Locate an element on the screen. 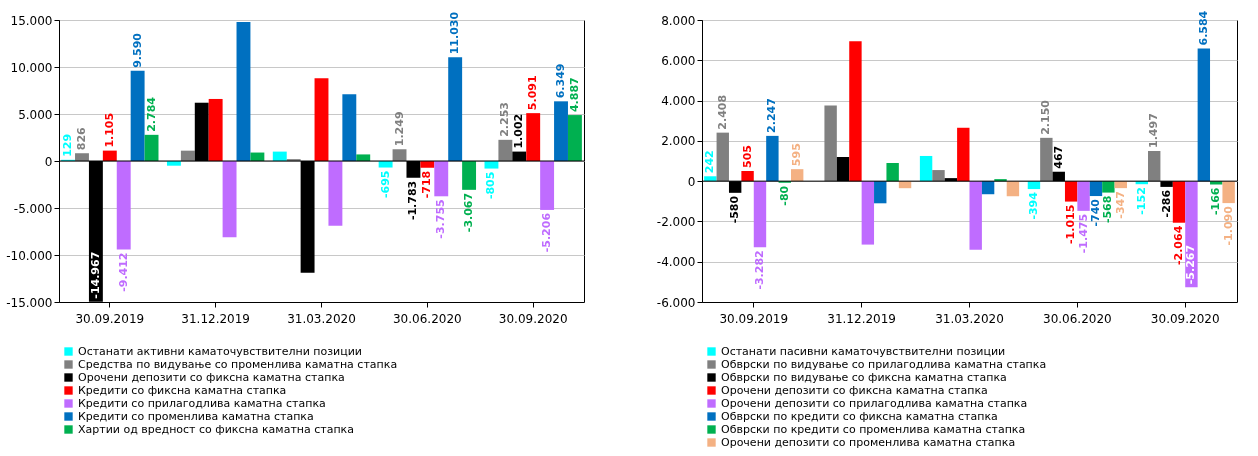 The height and width of the screenshot is (456, 1258). y-tick-label: 15.000 is located at coordinates (31, 20).